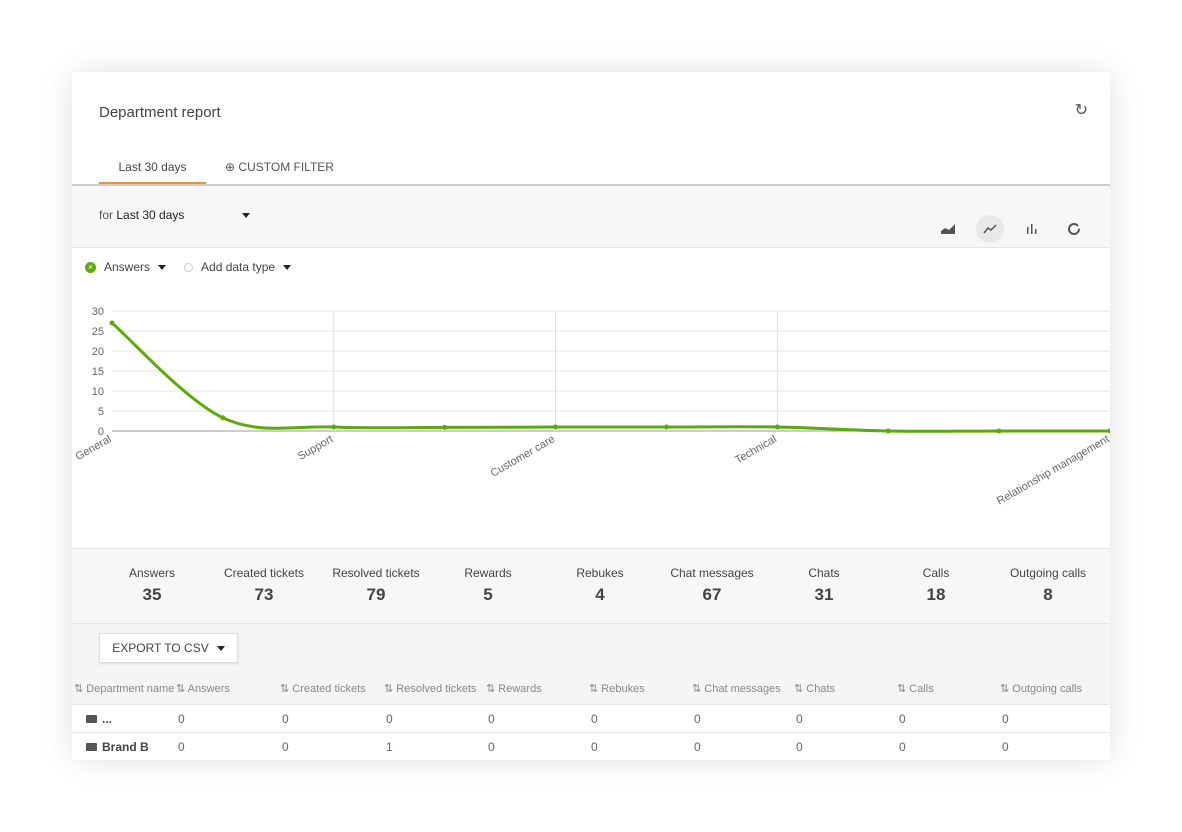 The height and width of the screenshot is (832, 1182). What do you see at coordinates (488, 573) in the screenshot?
I see `stat-label: Rewards` at bounding box center [488, 573].